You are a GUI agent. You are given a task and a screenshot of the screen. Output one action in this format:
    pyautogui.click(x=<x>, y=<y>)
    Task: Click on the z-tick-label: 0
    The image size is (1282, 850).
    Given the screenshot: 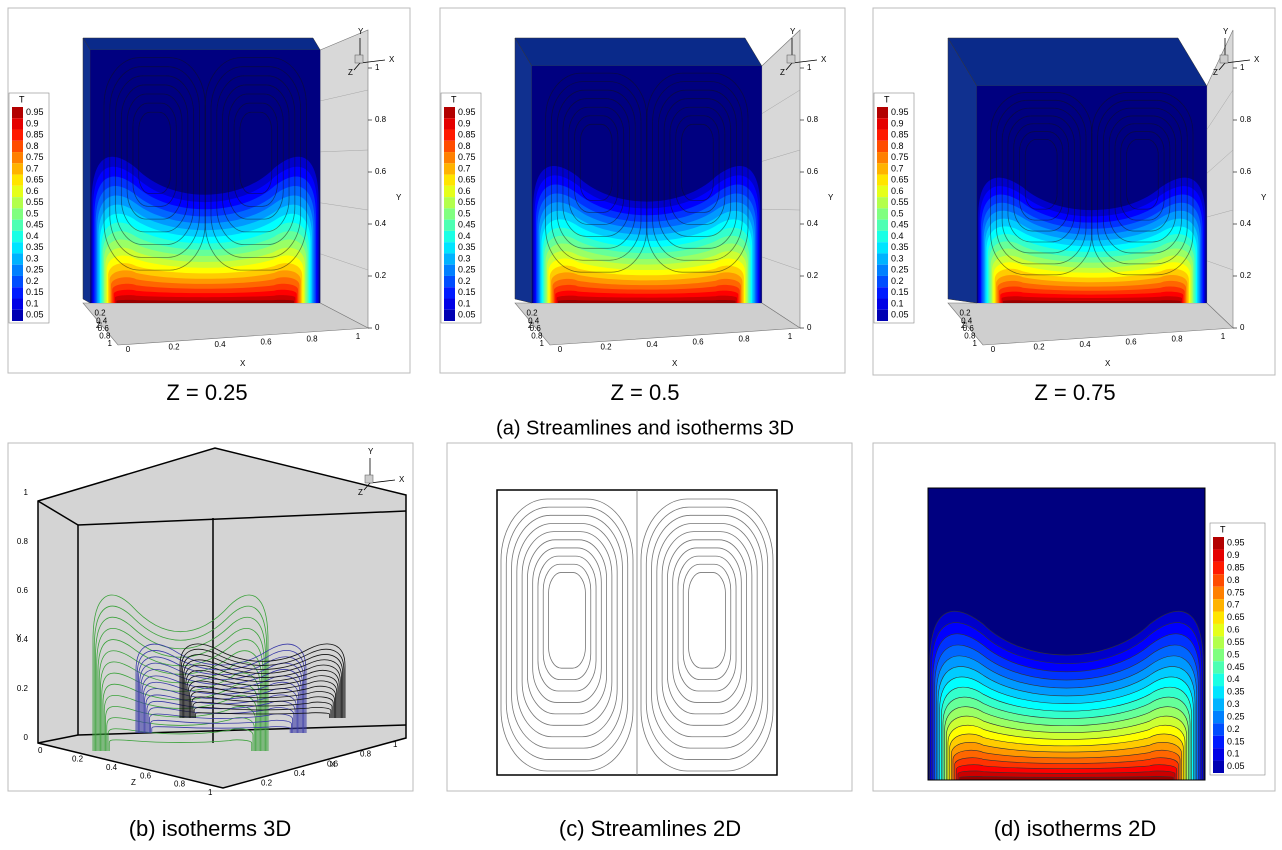 What is the action you would take?
    pyautogui.click(x=40, y=750)
    